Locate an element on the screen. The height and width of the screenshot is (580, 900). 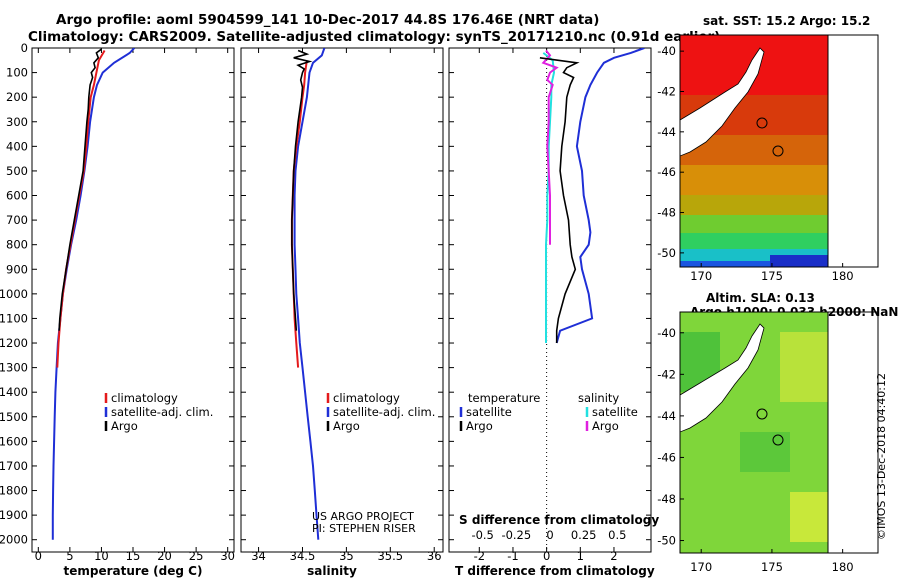
sal-xtick-label: 34 is located at coordinates (258, 556).